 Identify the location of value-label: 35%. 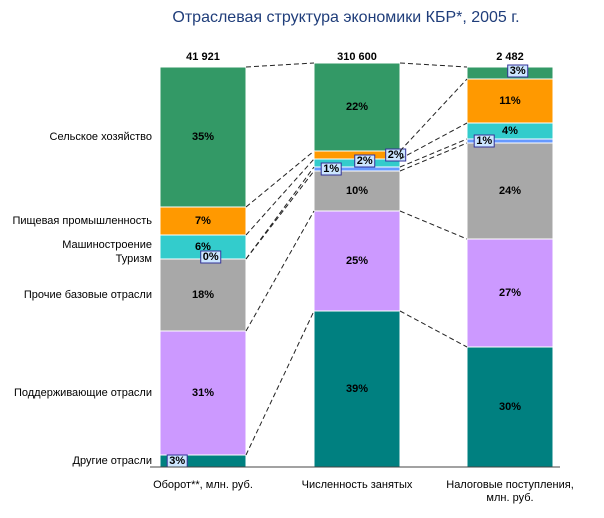
(203, 137).